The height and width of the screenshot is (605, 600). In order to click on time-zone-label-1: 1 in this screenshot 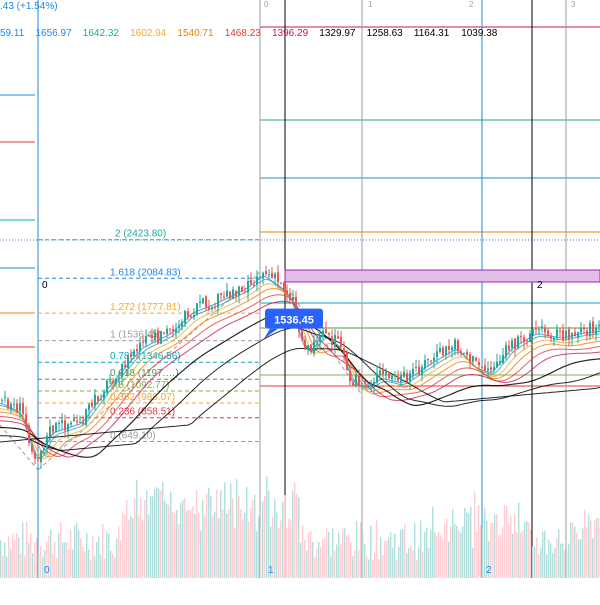, I will do `click(271, 570)`.